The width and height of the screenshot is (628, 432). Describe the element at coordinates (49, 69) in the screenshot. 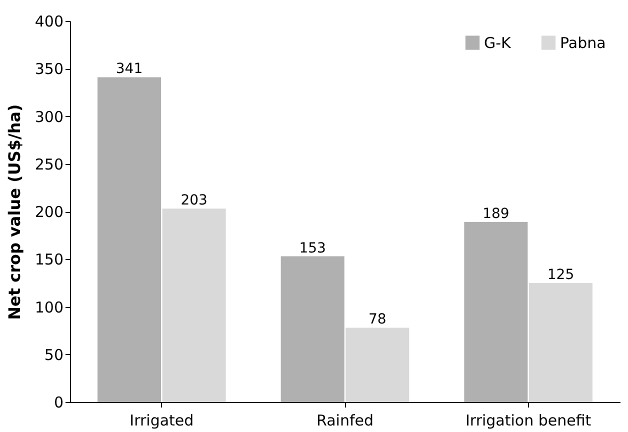

I see `y-tick-label: 350` at that location.